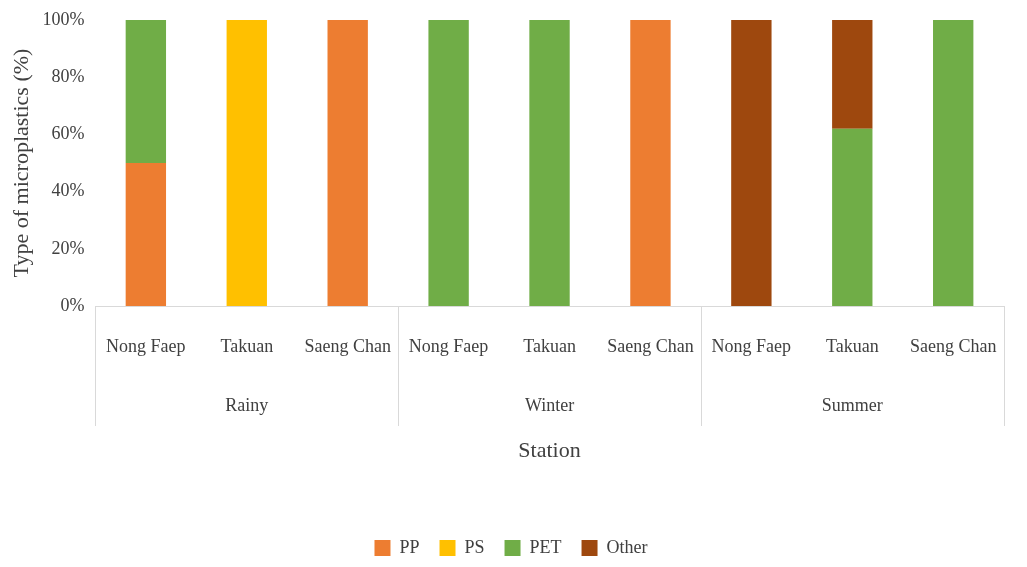 The image size is (1027, 567). I want to click on y-tick-label: 20%, so click(68, 247).